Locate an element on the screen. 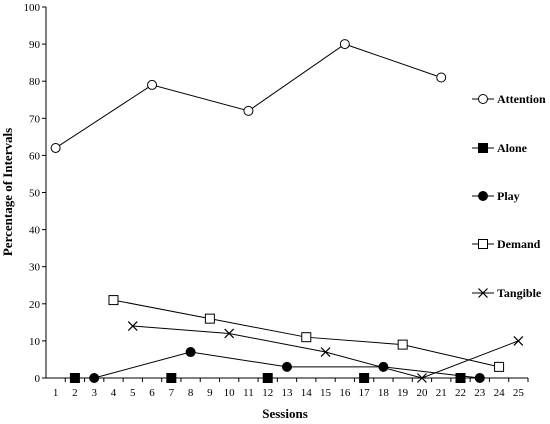  series-tangible is located at coordinates (325, 352).